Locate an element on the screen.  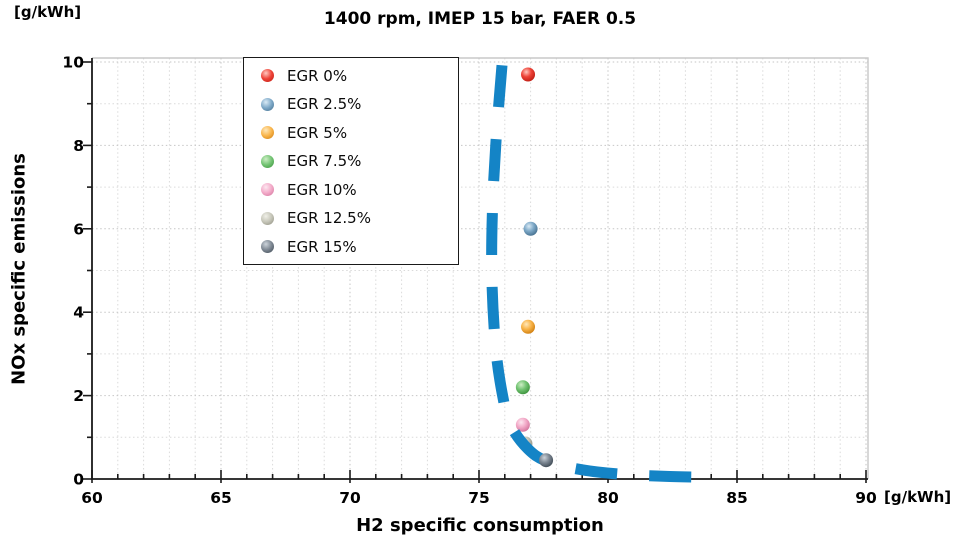
legend-item-egr-10: EGR 10% is located at coordinates (351, 190).